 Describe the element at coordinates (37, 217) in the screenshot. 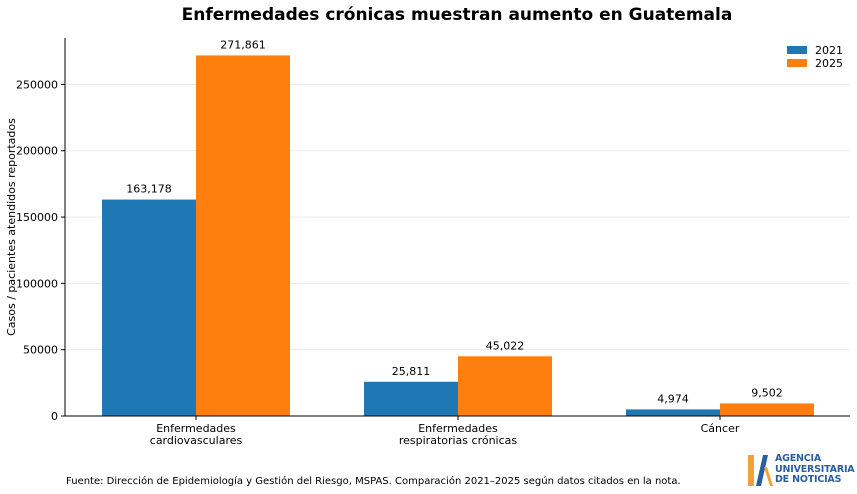

I see `y-tick-label: 150000` at that location.